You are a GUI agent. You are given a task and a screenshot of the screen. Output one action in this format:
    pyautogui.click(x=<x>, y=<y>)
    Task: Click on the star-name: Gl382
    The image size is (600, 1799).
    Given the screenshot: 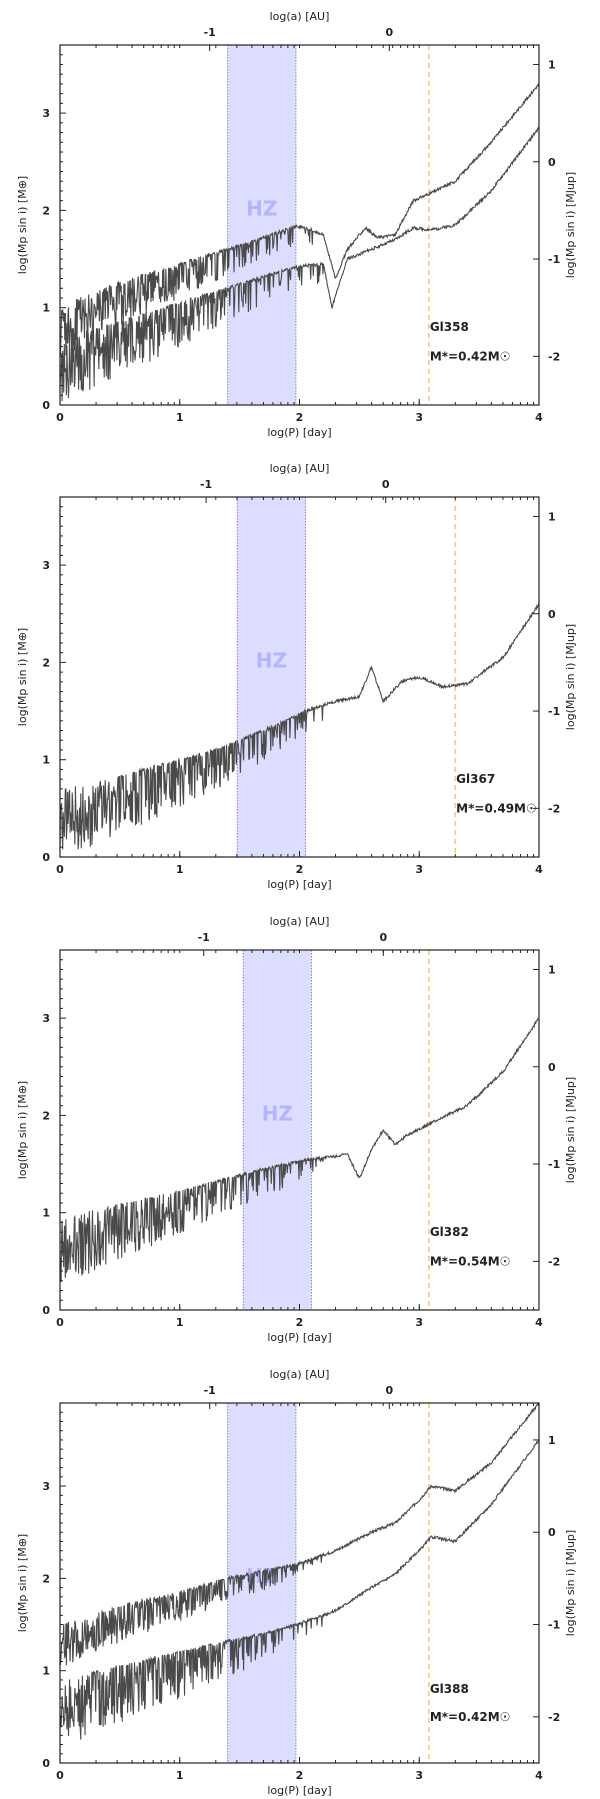 What is the action you would take?
    pyautogui.click(x=449, y=1232)
    